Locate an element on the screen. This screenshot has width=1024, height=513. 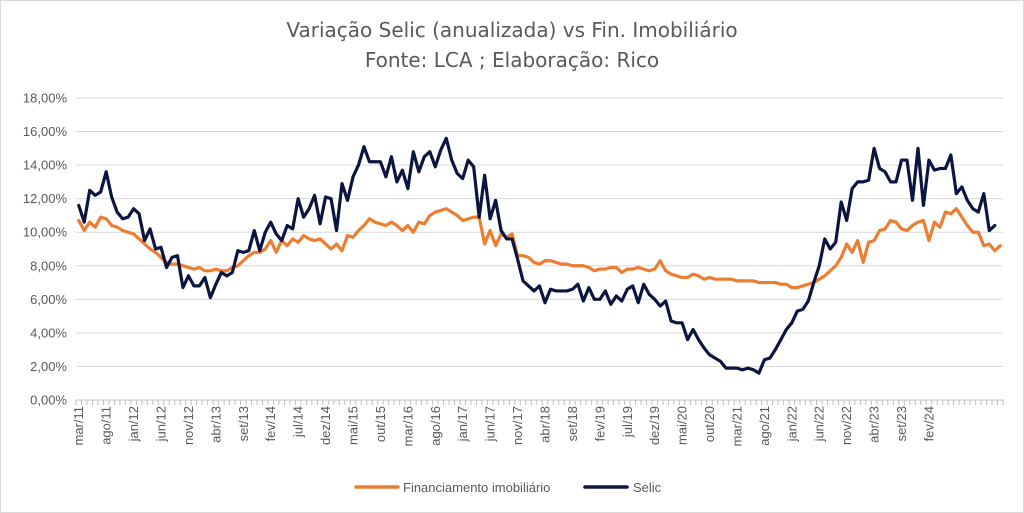
x-tick-label: mai/20 is located at coordinates (682, 425).